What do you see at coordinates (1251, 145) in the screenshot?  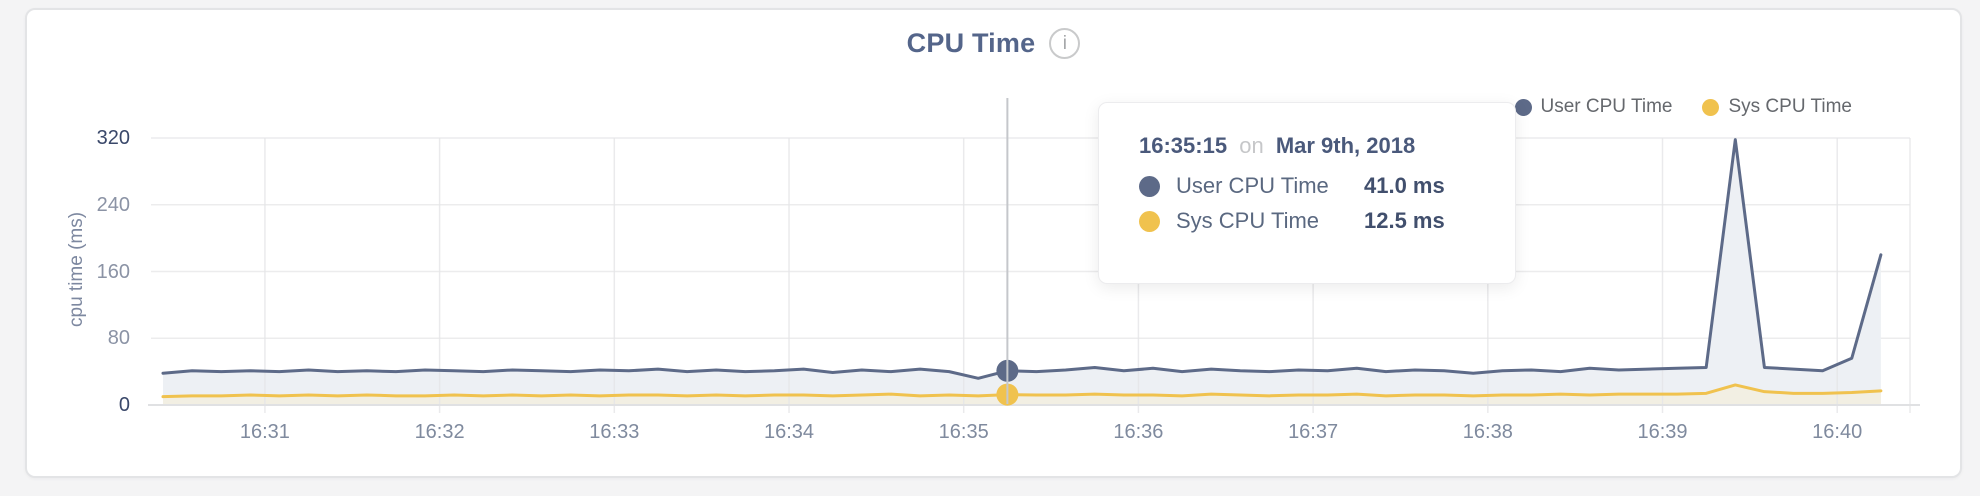 I see `tooltip-conjunction: on` at bounding box center [1251, 145].